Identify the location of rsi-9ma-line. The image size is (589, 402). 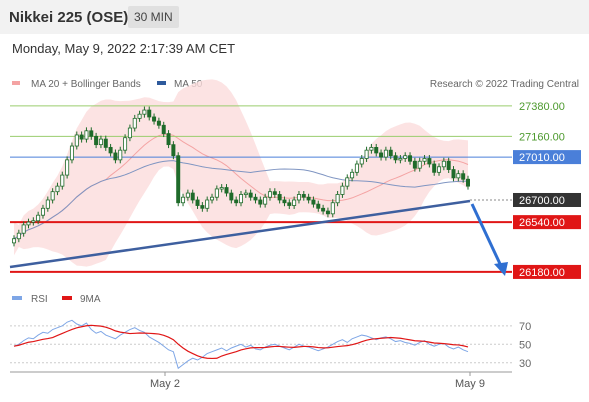
(241, 342).